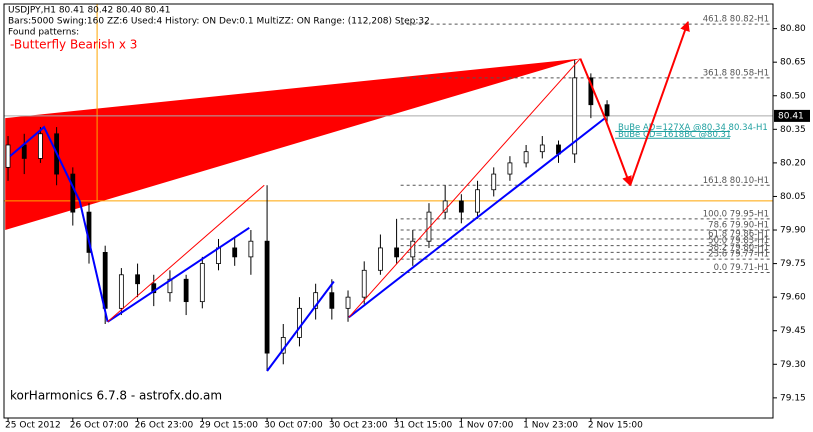  Describe the element at coordinates (423, 426) in the screenshot. I see `x-tick-label: 31 Oct 15:00` at that location.